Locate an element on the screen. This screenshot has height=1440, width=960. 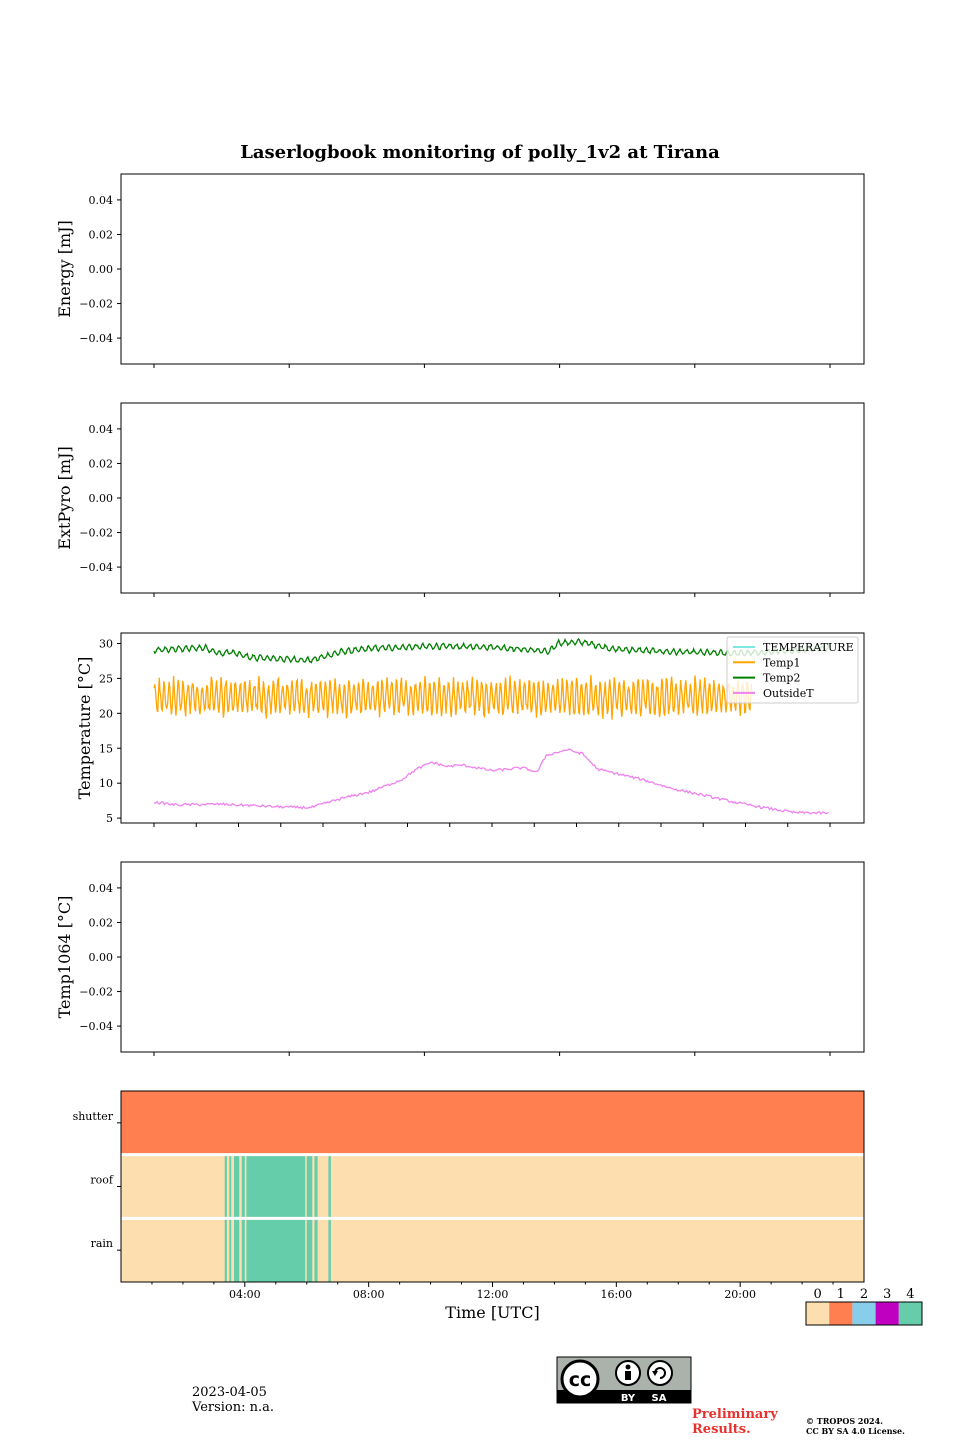
x-tick-label: 12:00 is located at coordinates (493, 1294).